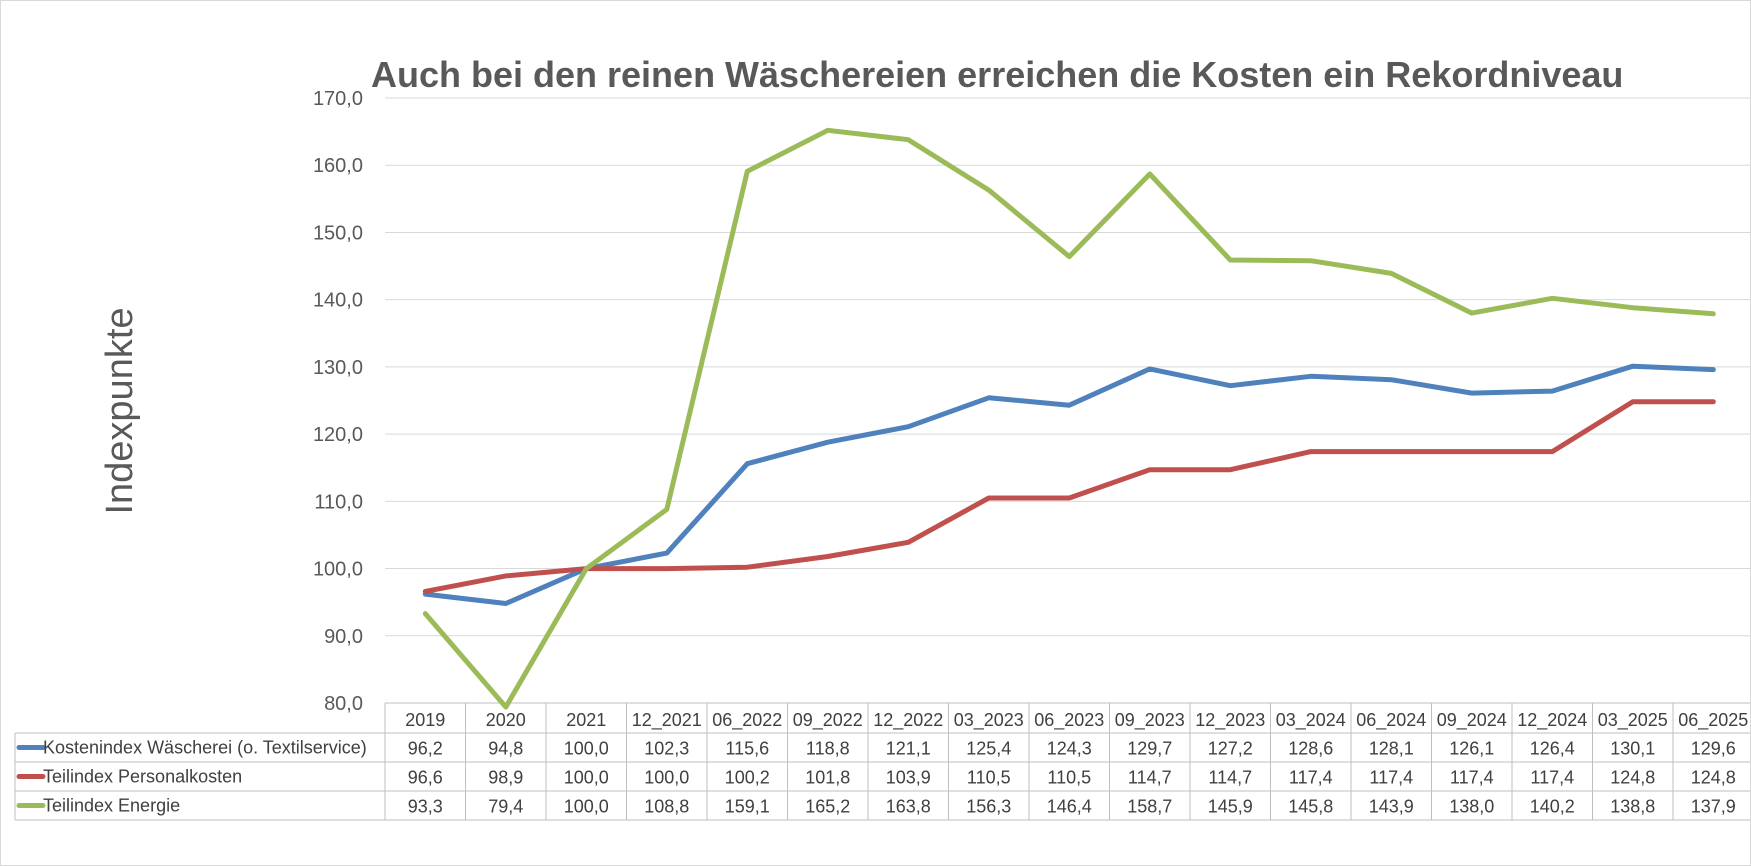  I want to click on table-cell: 138,0, so click(1471, 807).